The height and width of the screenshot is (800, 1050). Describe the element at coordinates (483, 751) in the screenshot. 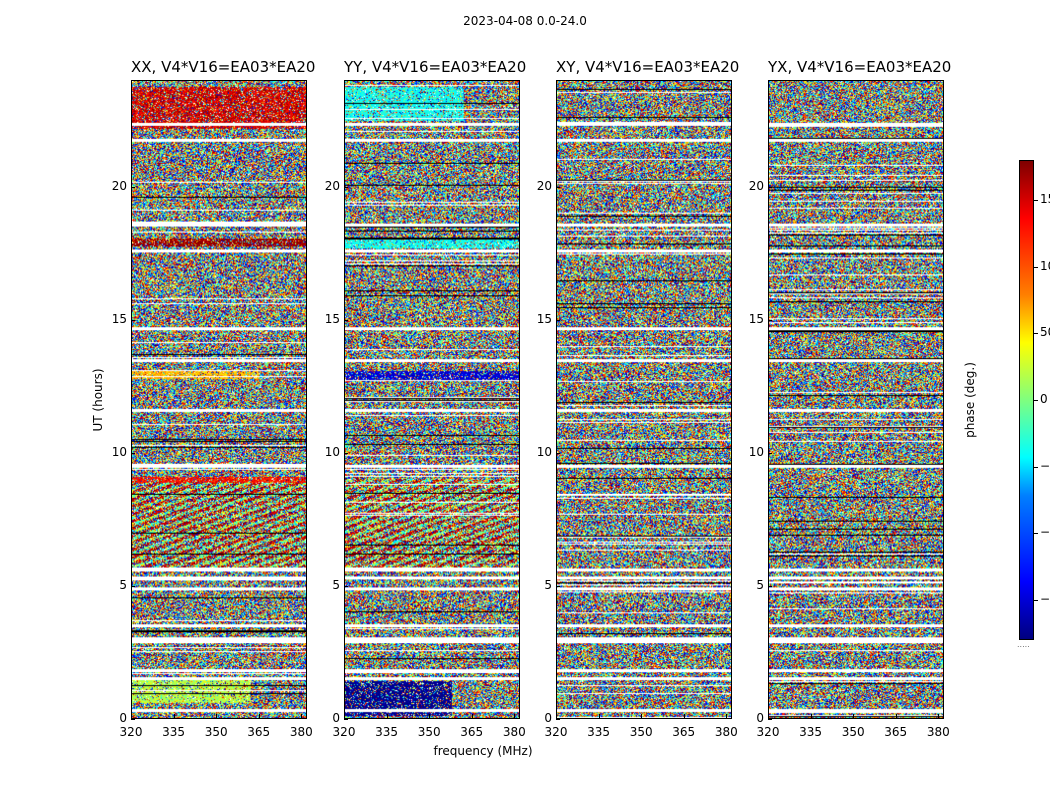

I see `x-axis-label: frequency (MHz)` at that location.